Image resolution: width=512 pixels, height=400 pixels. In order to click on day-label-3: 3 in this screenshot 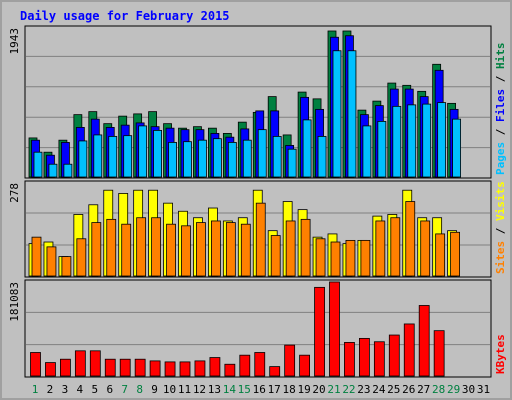, I will do `click(65, 389)`.